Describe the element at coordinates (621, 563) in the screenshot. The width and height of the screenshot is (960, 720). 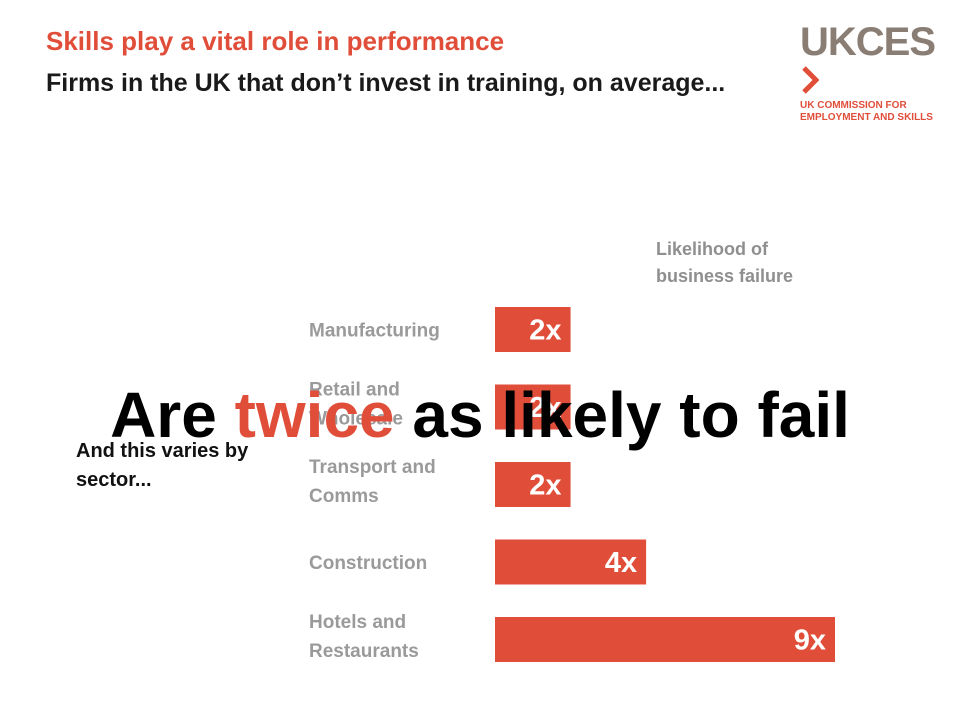
I see `bar-value-label: 4x` at that location.